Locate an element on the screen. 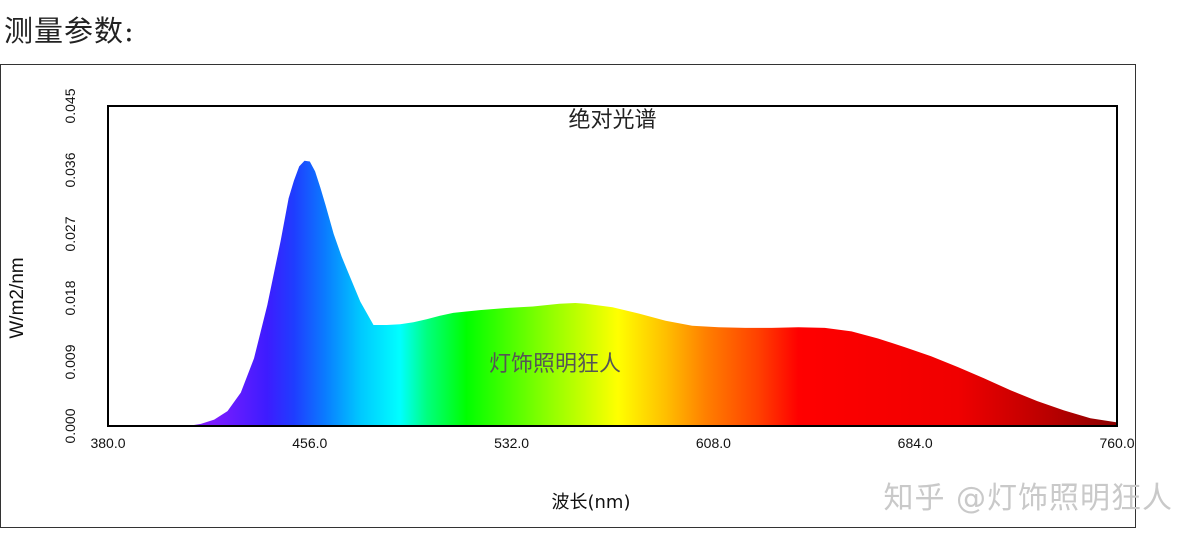 The width and height of the screenshot is (1203, 543). y-tick-label: 0.009 is located at coordinates (70, 361).